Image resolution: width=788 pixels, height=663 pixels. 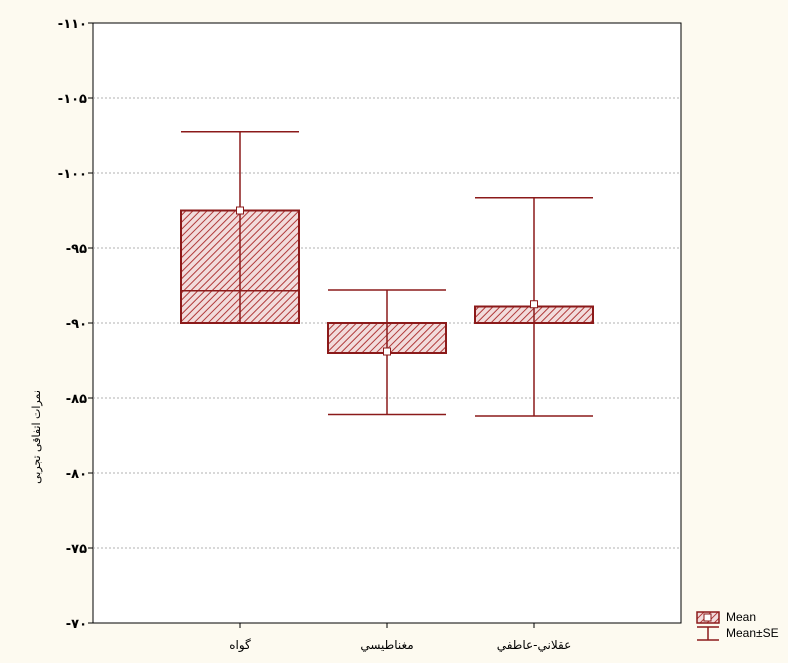 I want to click on y-tick-label: -۹۵, so click(x=76, y=249).